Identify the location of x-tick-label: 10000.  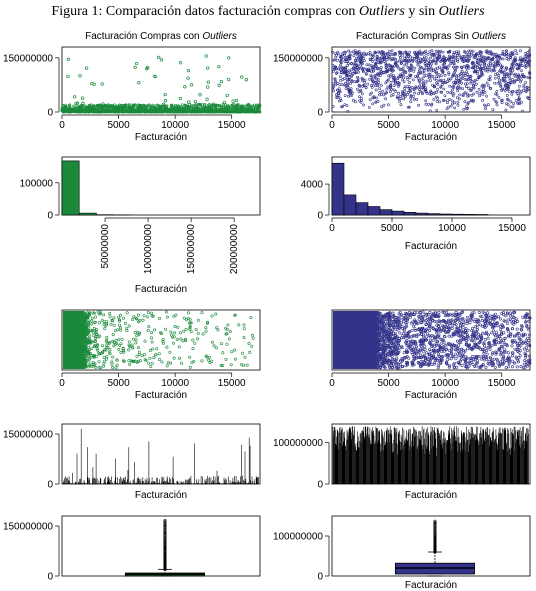
(445, 383).